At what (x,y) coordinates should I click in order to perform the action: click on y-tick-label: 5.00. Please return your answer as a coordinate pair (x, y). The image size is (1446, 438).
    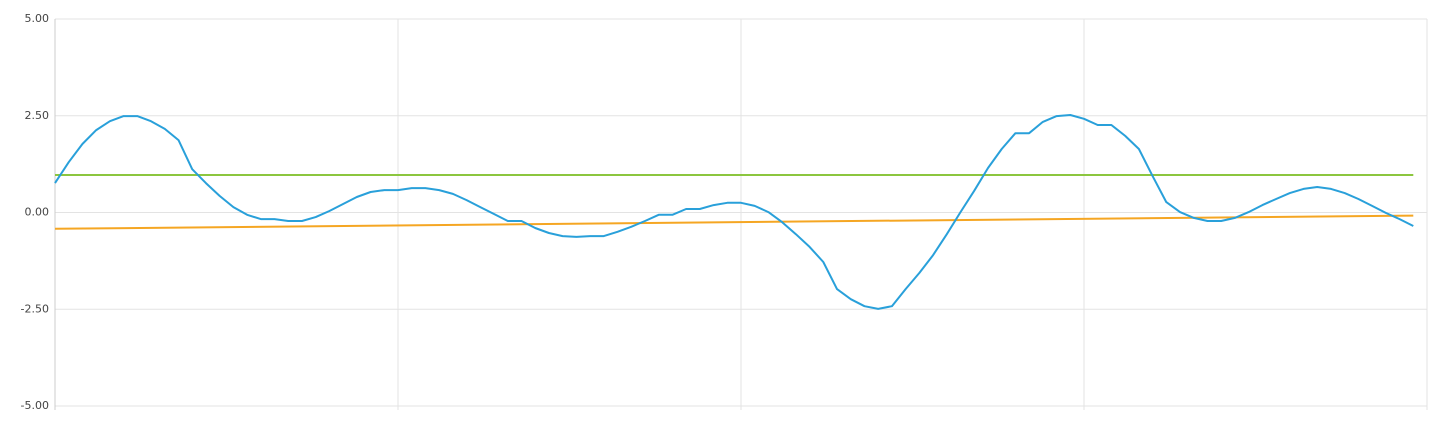
    Looking at the image, I should click on (37, 18).